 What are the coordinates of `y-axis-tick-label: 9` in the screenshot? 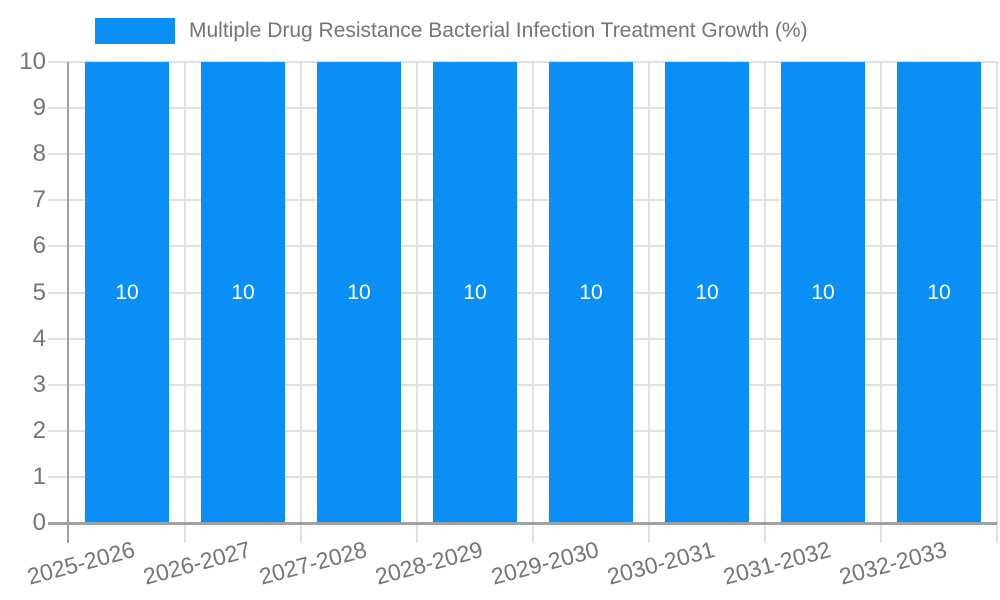 It's located at (39, 108).